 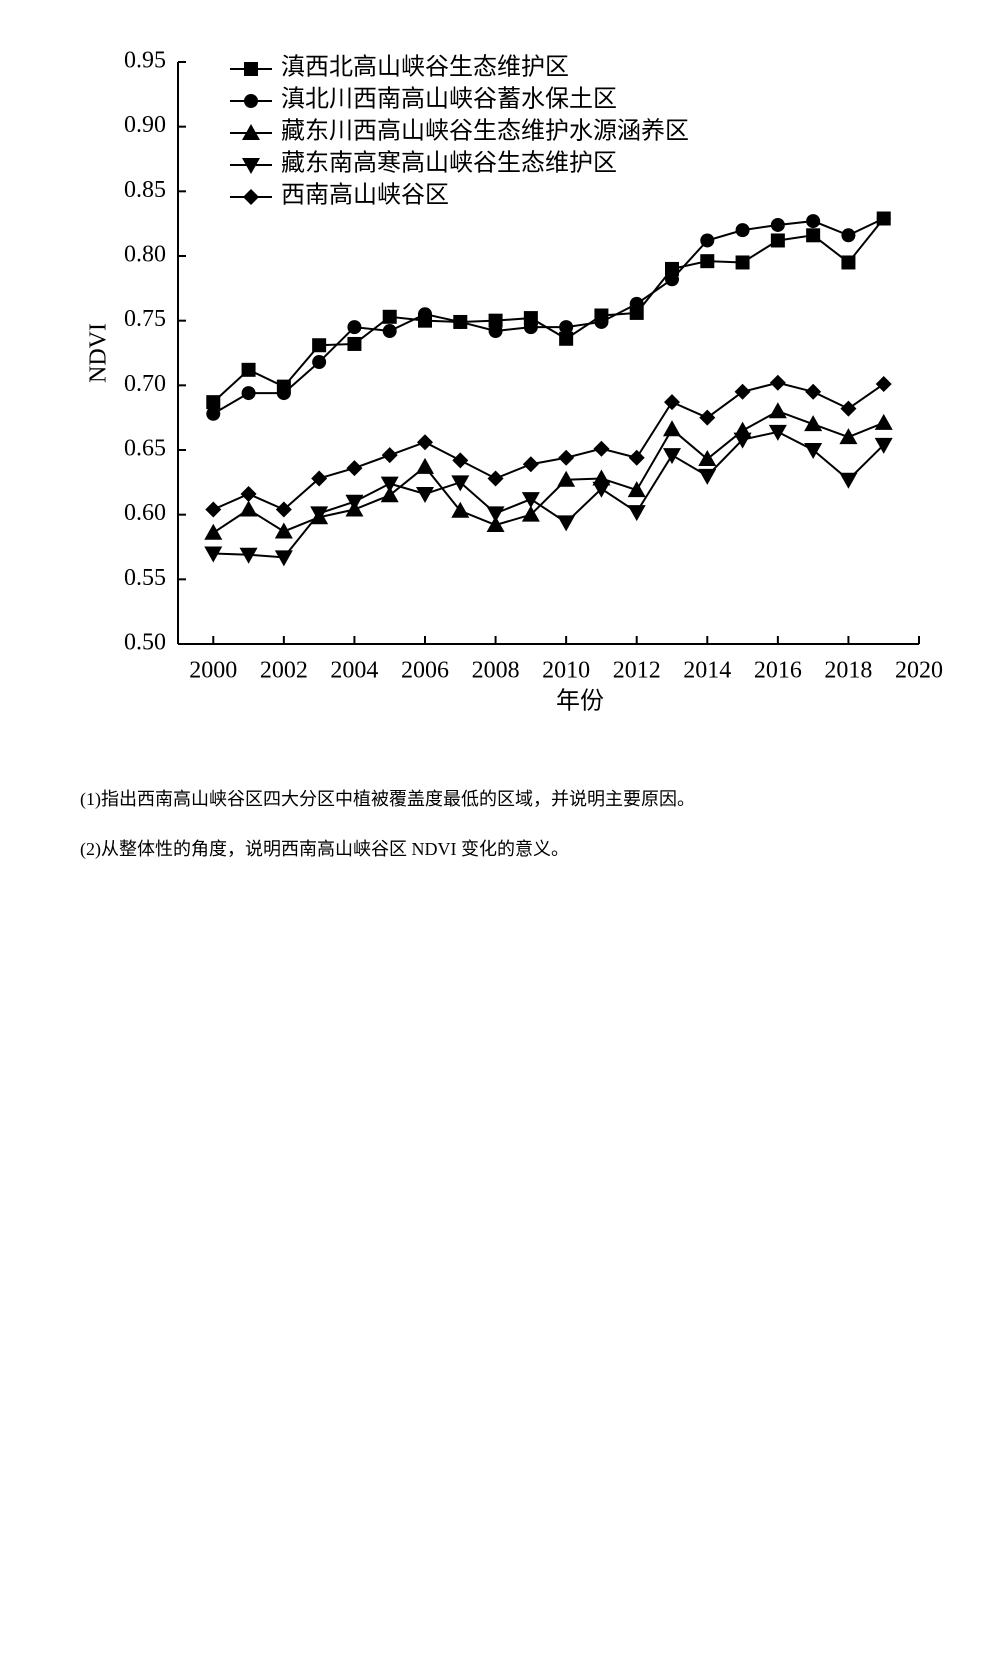 I want to click on y-tick-label: 0.50, so click(x=145, y=643).